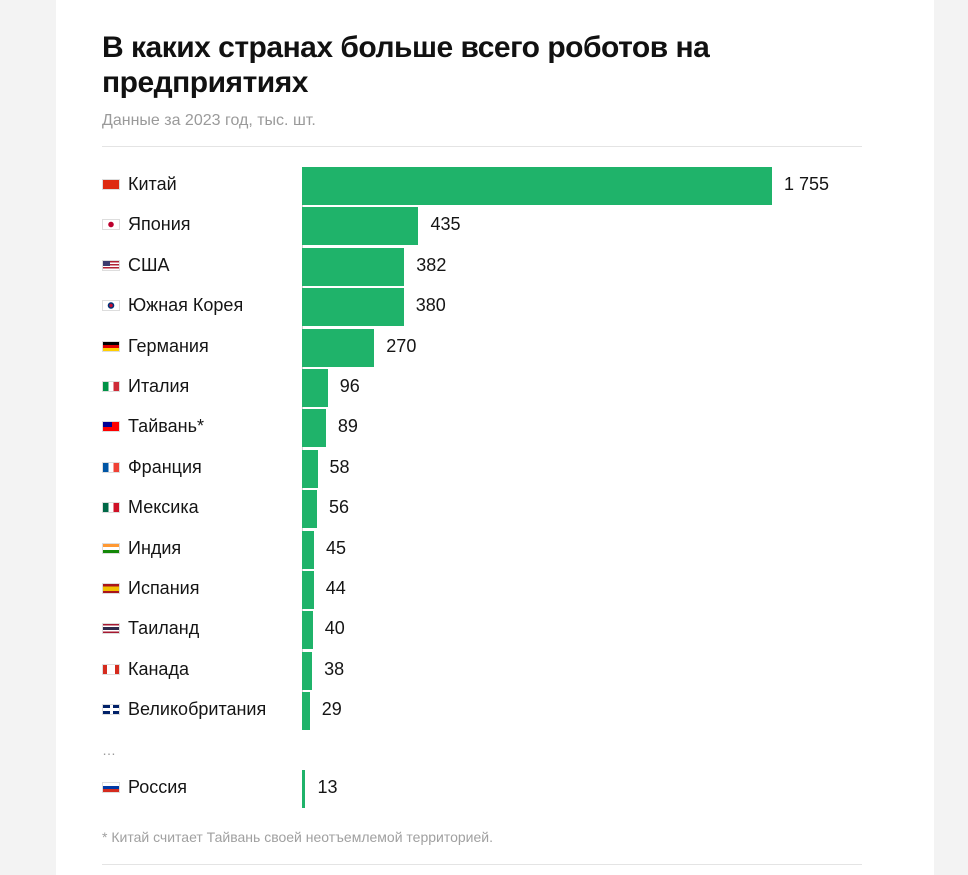 The height and width of the screenshot is (875, 968). What do you see at coordinates (149, 264) in the screenshot?
I see `category-label: США` at bounding box center [149, 264].